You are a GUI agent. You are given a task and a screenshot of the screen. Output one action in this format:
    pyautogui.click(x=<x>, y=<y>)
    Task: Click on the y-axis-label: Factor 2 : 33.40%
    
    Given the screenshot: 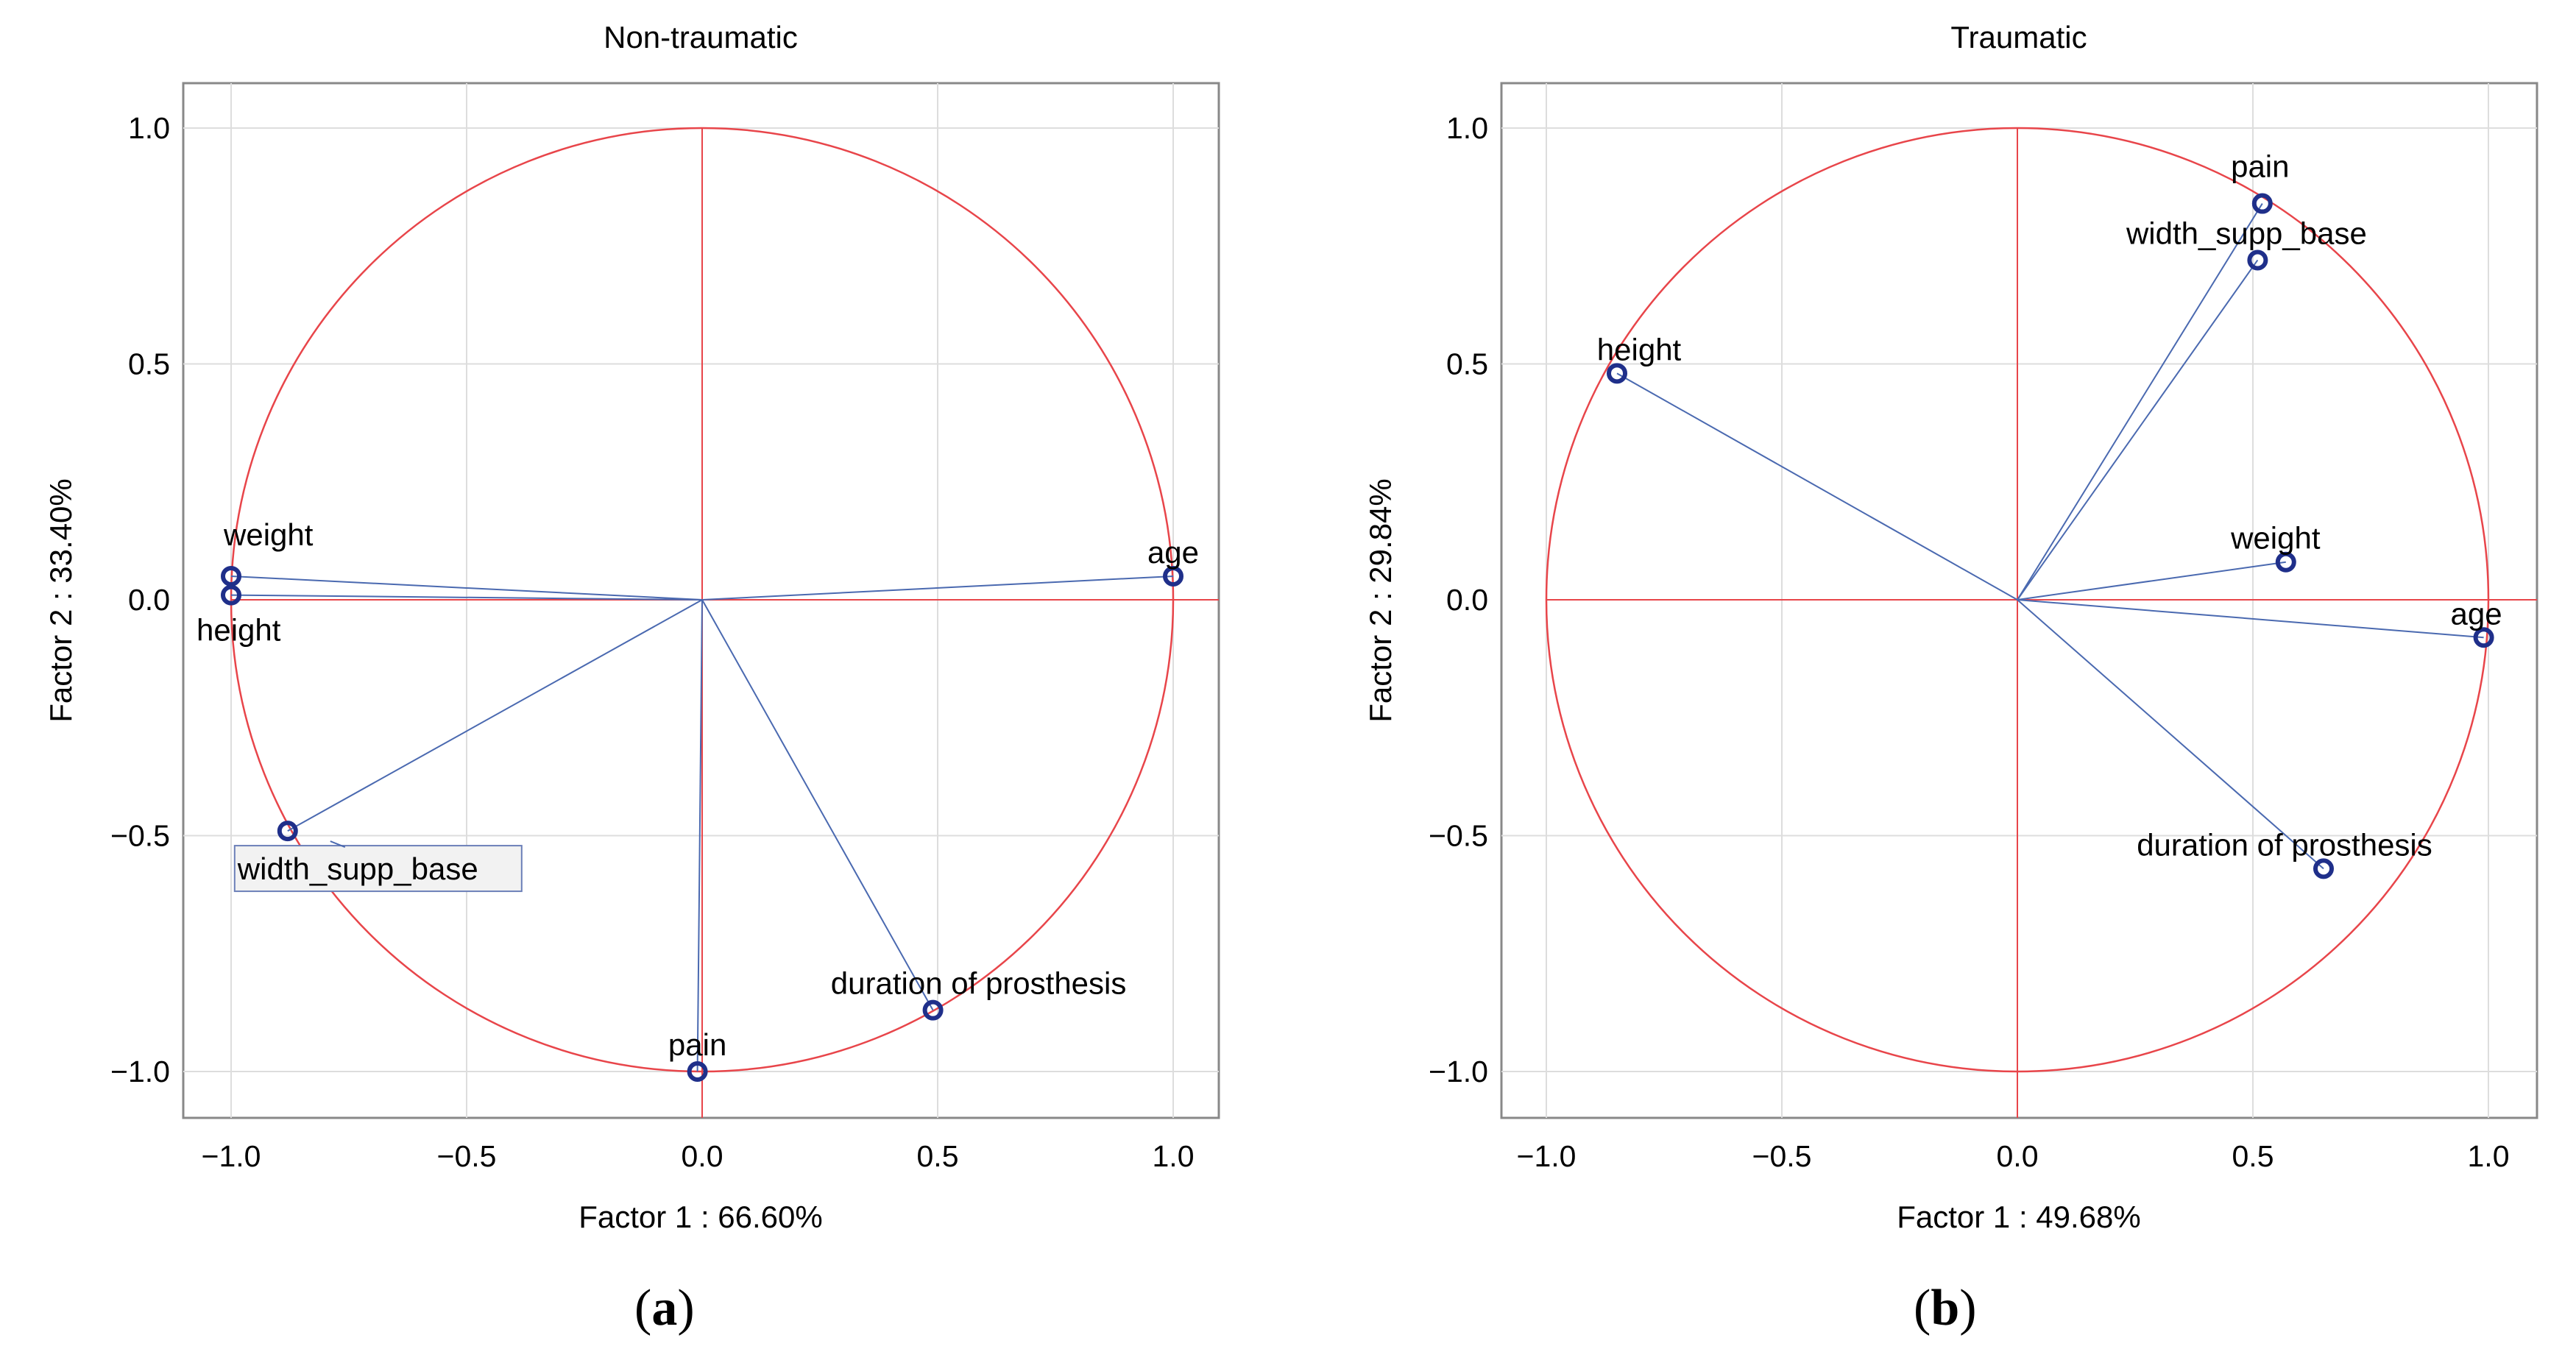 What is the action you would take?
    pyautogui.click(x=60, y=600)
    